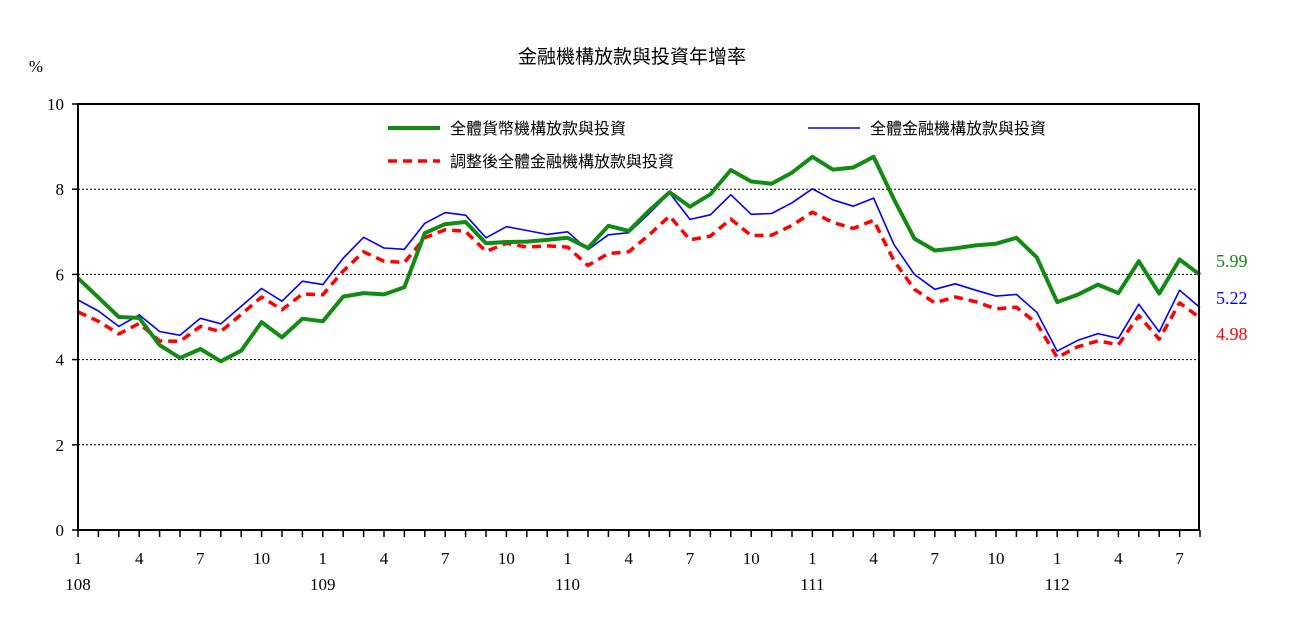 This screenshot has width=1289, height=632. Describe the element at coordinates (538, 129) in the screenshot. I see `legend-label: 全體貨幣機構放款與投資` at that location.